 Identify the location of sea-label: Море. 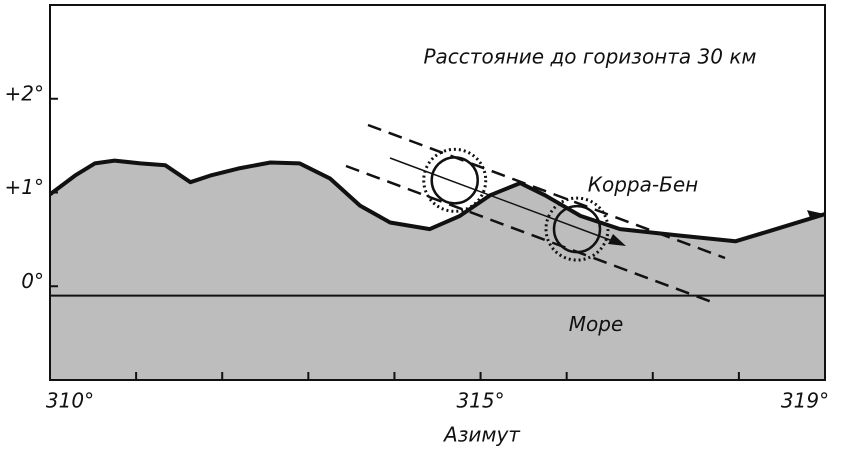
(596, 324).